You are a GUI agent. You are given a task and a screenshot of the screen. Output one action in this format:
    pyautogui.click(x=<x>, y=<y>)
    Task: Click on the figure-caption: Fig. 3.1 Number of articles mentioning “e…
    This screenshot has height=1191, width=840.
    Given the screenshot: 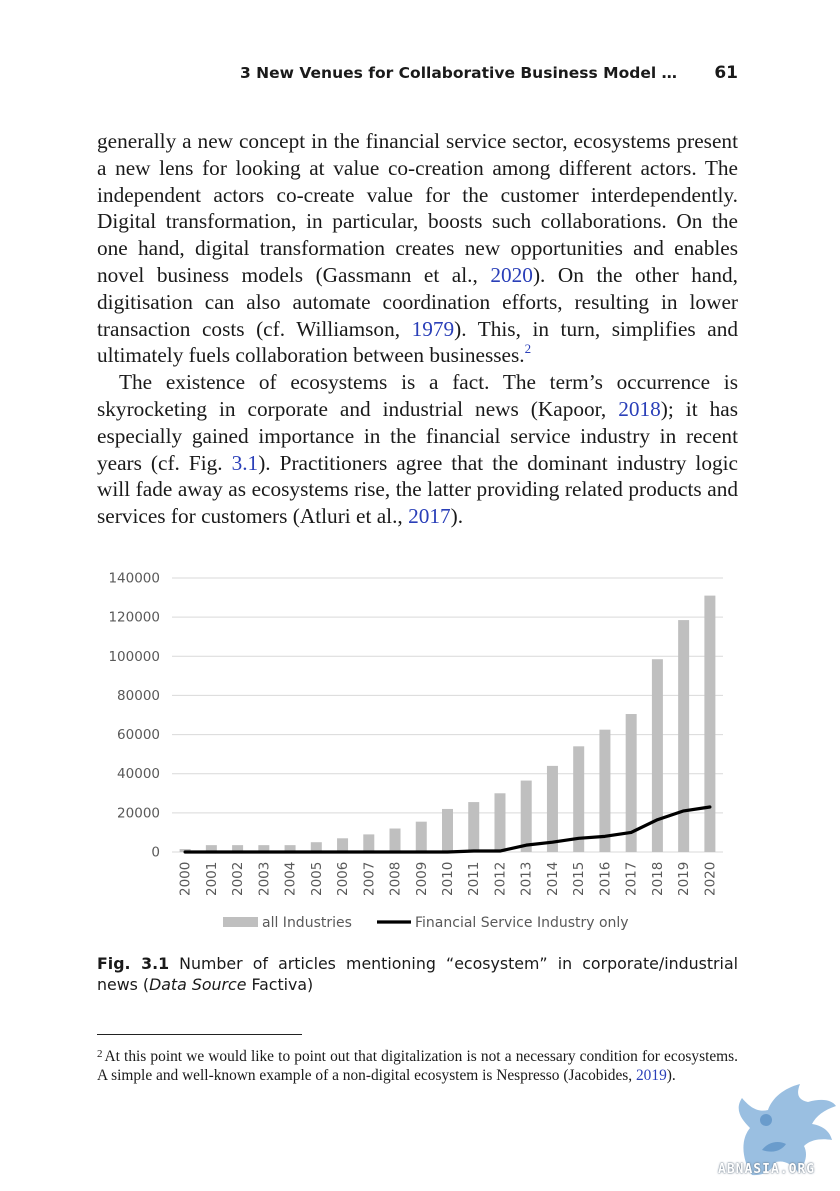 What is the action you would take?
    pyautogui.click(x=417, y=974)
    